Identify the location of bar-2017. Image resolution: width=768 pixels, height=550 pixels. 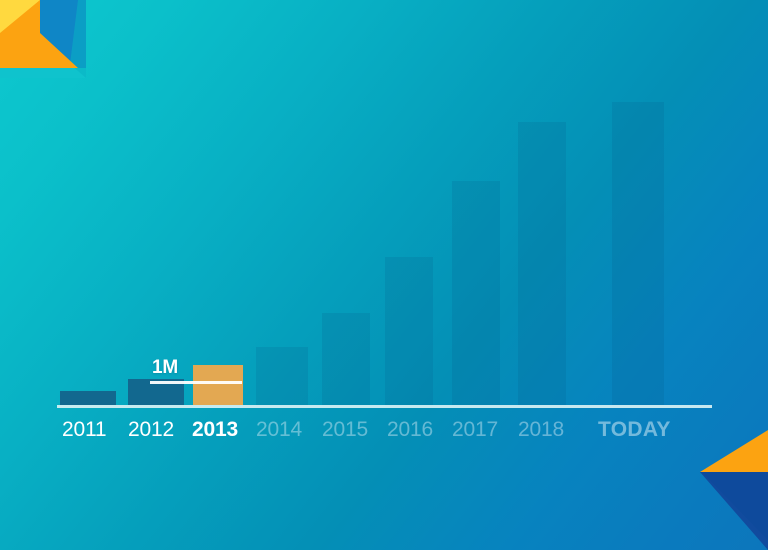
(476, 293).